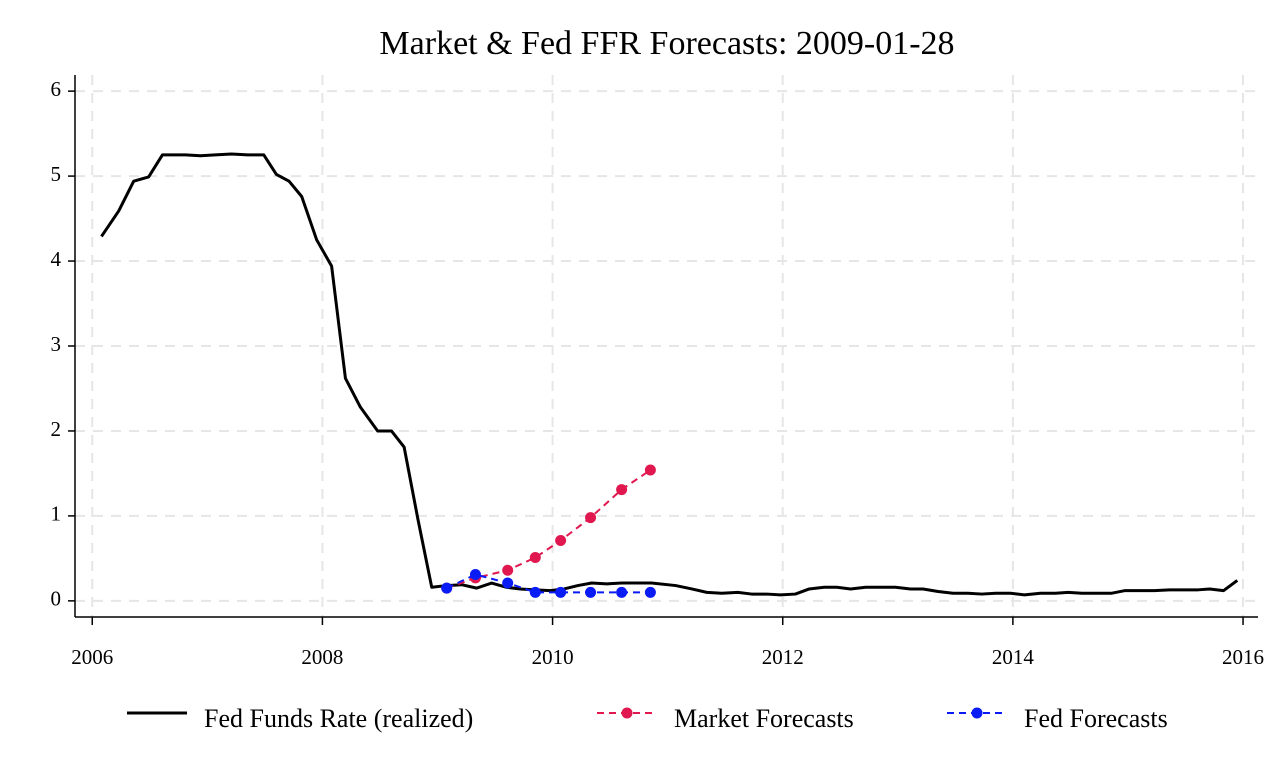  I want to click on y-tick-label: 6, so click(56, 89).